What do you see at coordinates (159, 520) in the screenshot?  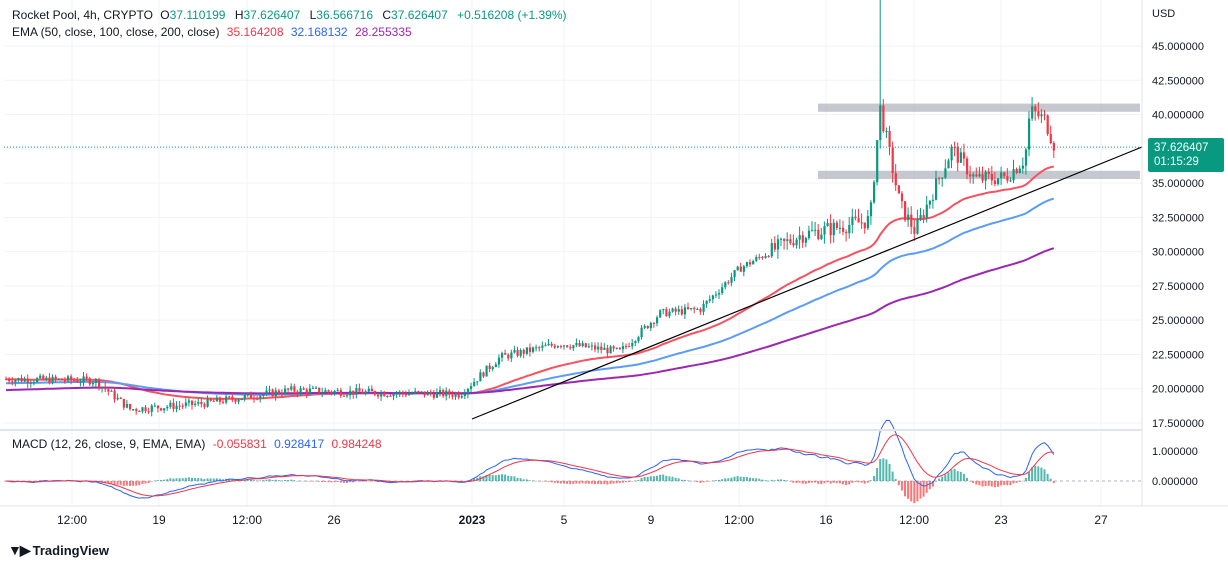 I see `time-tick-label: 19` at bounding box center [159, 520].